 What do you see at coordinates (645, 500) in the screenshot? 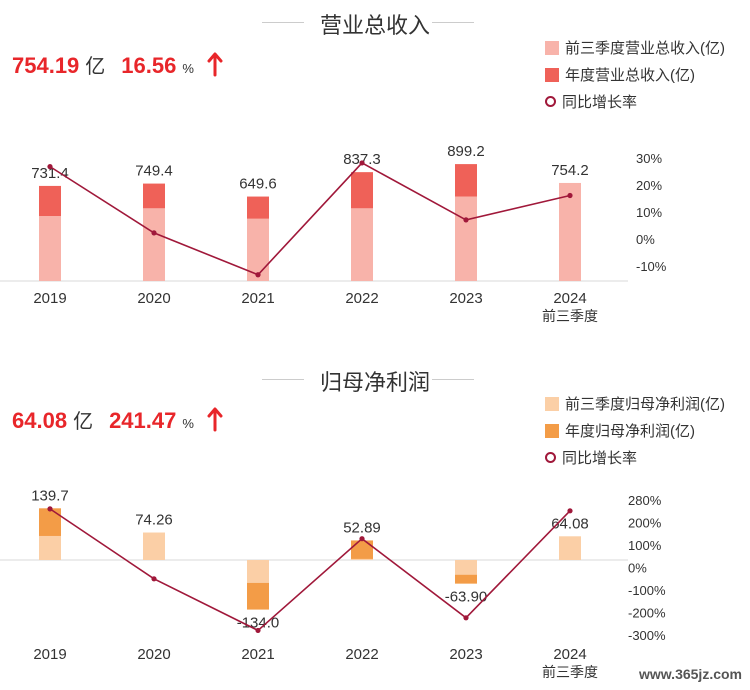
I see `y-right-tick-label: 280%` at bounding box center [645, 500].